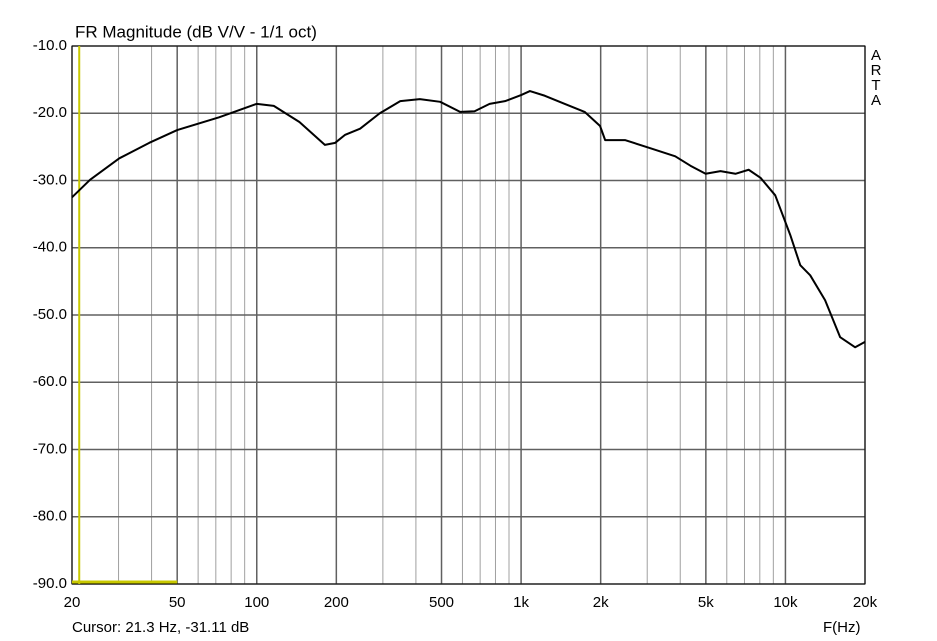  I want to click on y-tick-label: -50.0, so click(50, 314).